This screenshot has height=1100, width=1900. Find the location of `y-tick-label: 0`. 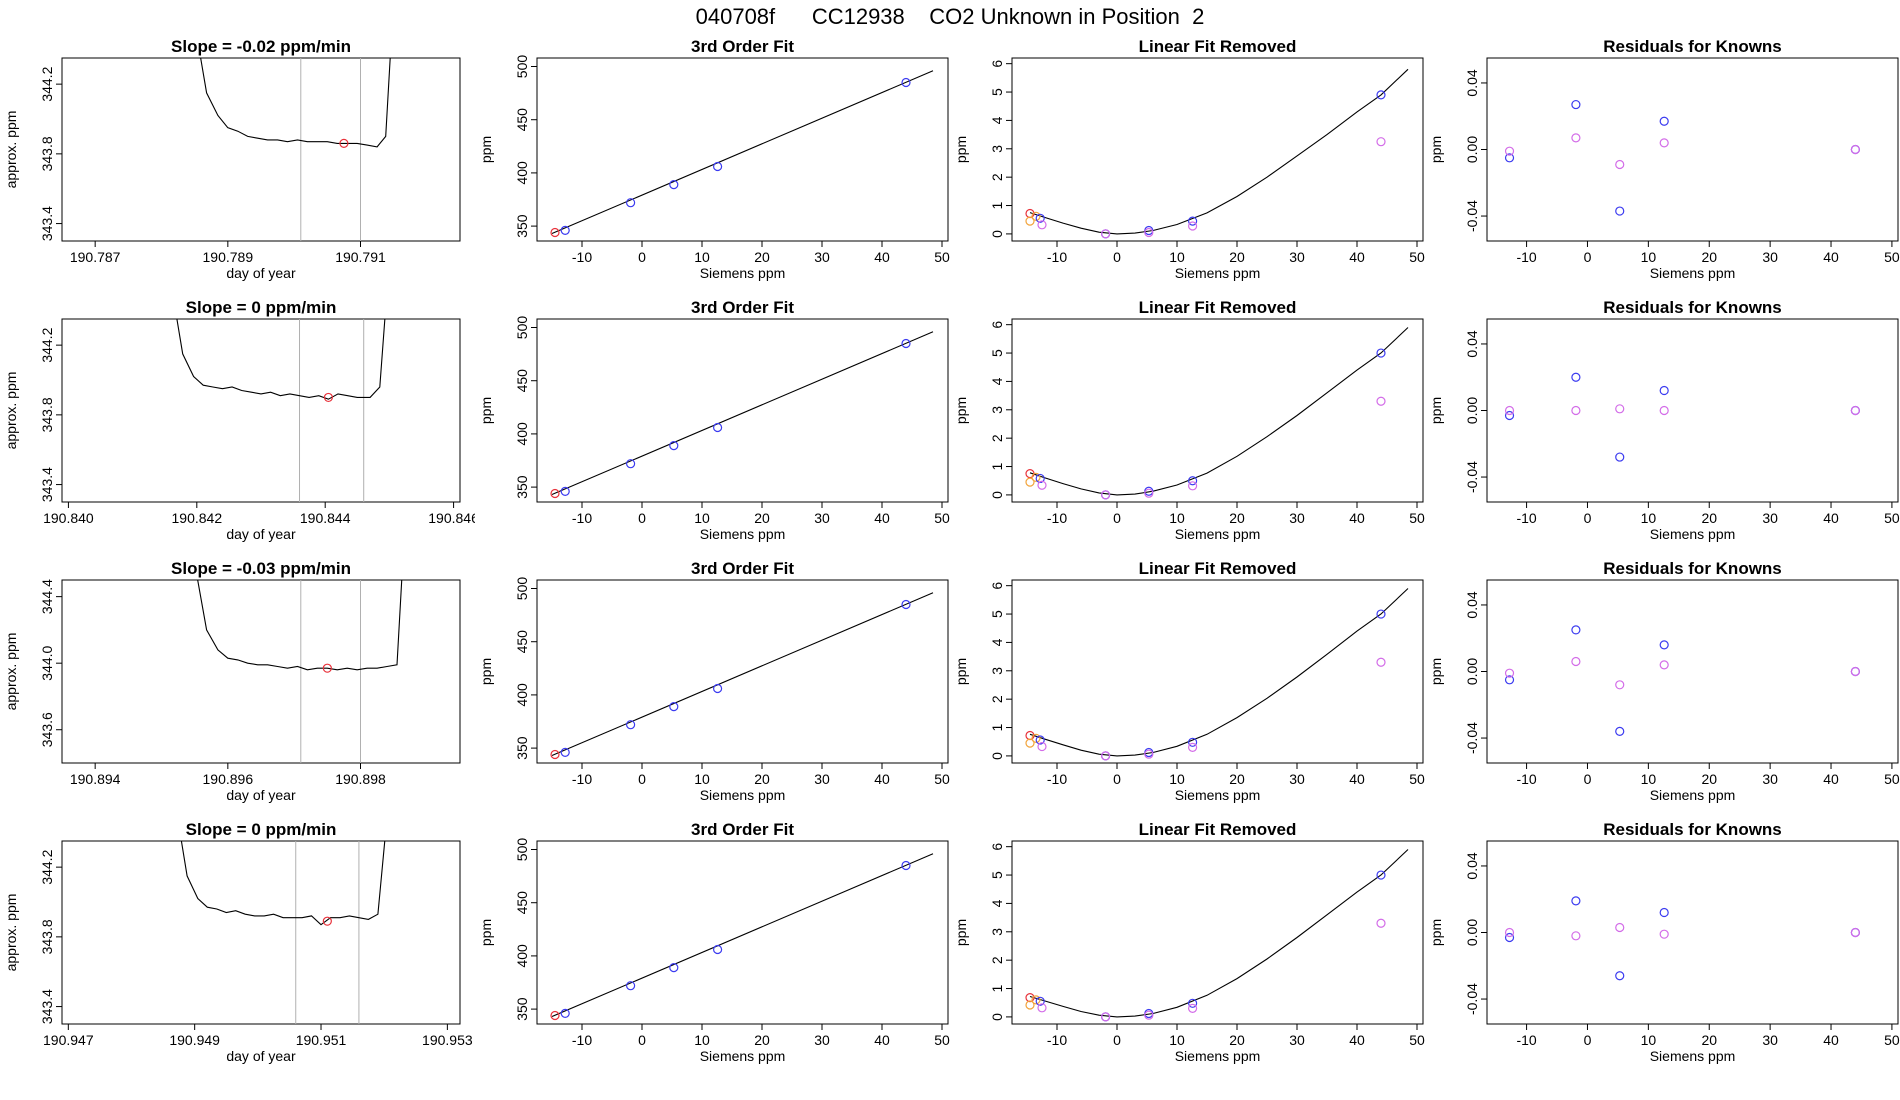

y-tick-label: 0 is located at coordinates (997, 495).